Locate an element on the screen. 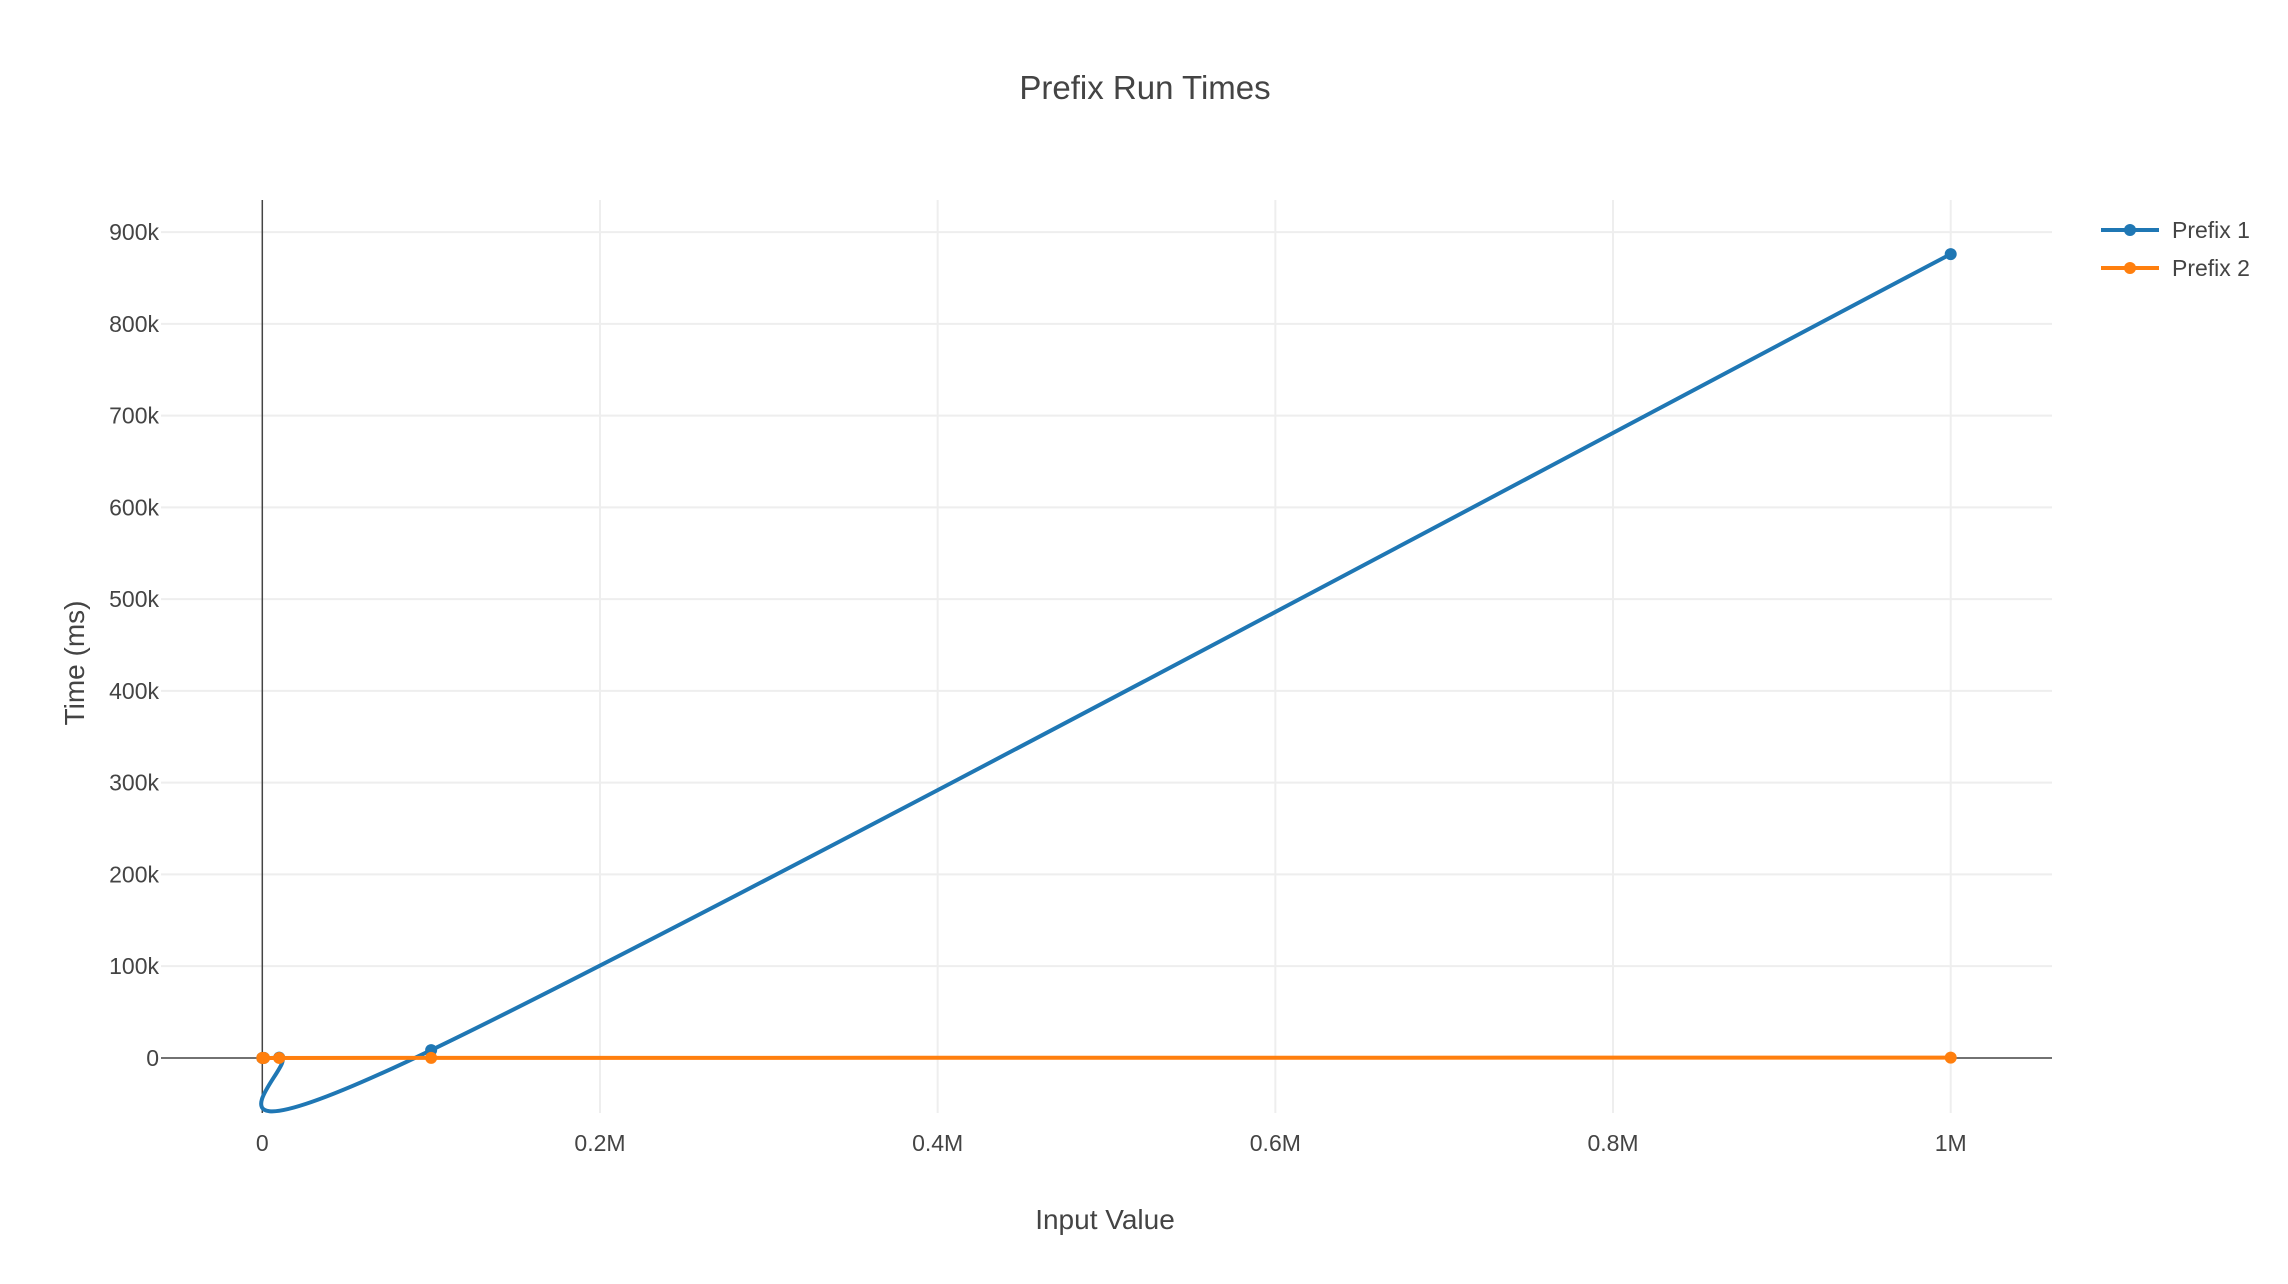  legend-item: Prefix 1 is located at coordinates (2175, 230).